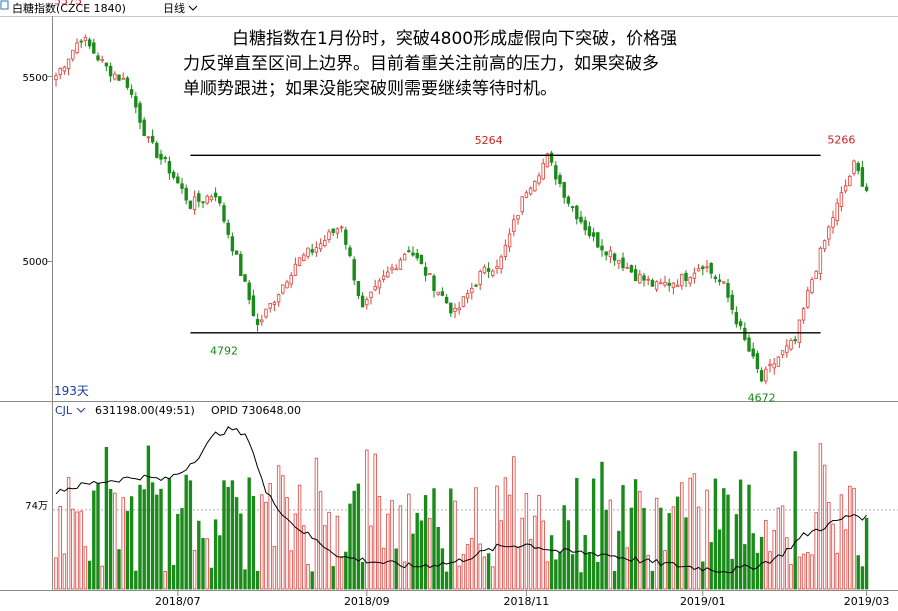 Image resolution: width=898 pixels, height=611 pixels. What do you see at coordinates (174, 8) in the screenshot?
I see `period-selector: 日线` at bounding box center [174, 8].